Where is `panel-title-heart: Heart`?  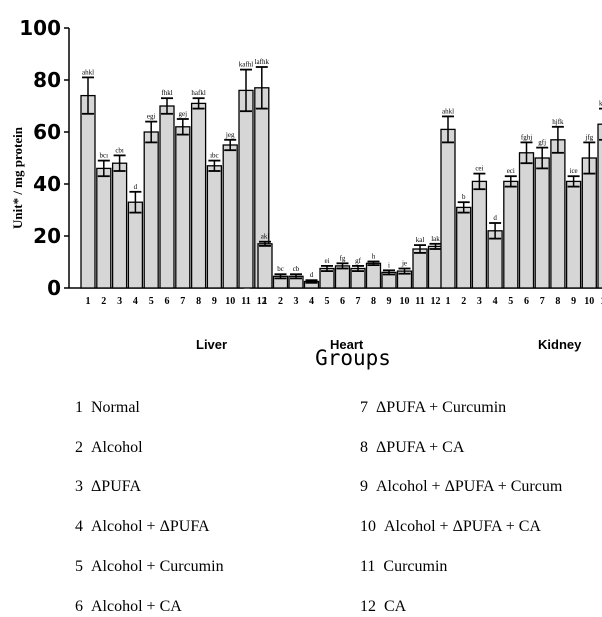 panel-title-heart: Heart is located at coordinates (347, 344).